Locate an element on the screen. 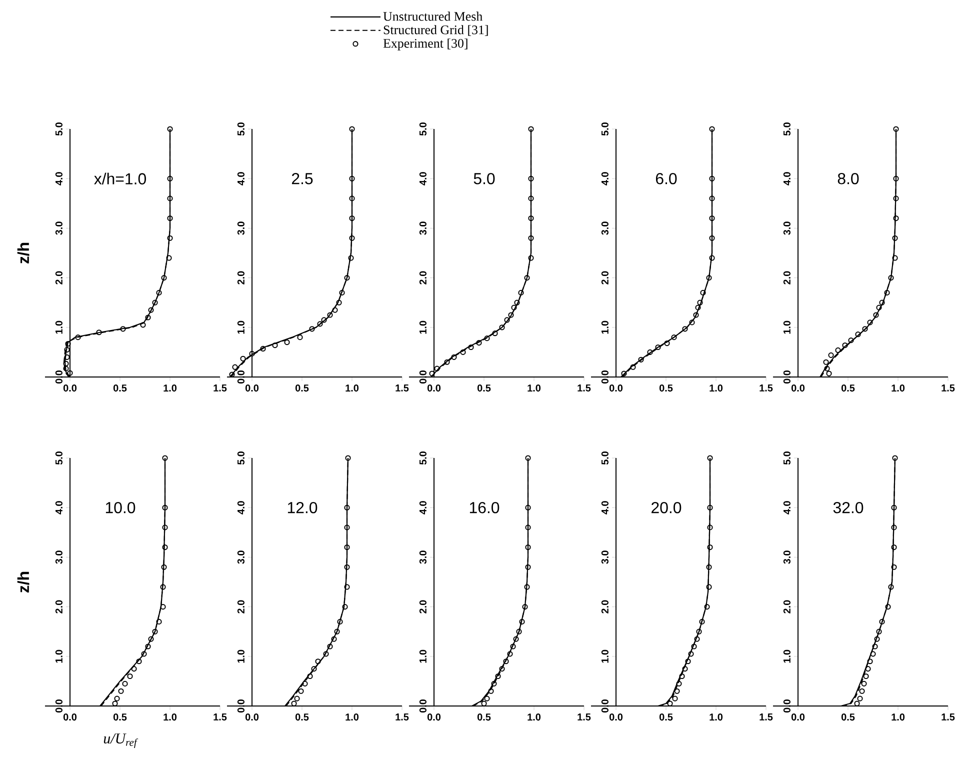 The image size is (961, 766). annotation: 12.0 is located at coordinates (303, 508).